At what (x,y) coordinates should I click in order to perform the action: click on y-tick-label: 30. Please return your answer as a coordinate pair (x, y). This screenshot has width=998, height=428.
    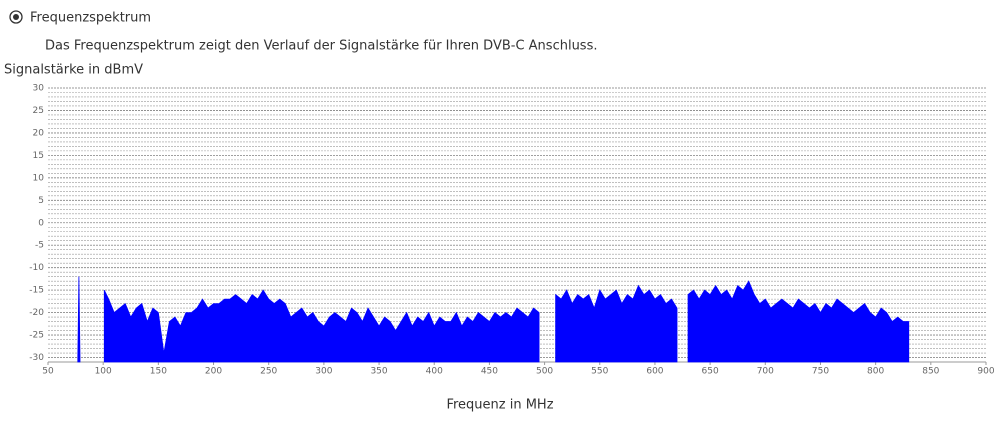
    Looking at the image, I should click on (39, 89).